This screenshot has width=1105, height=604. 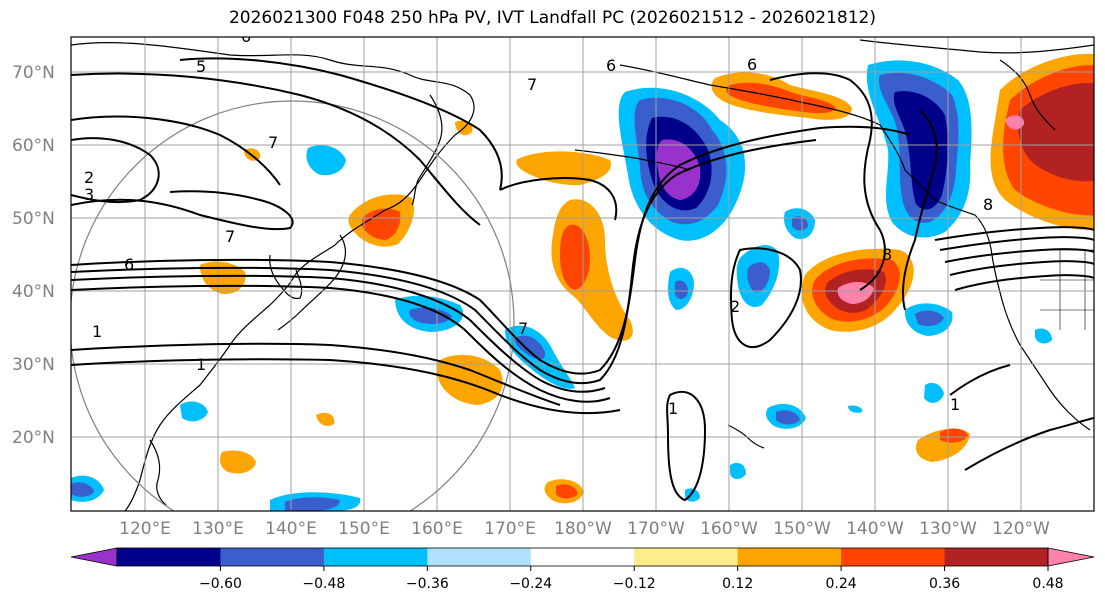 What do you see at coordinates (323, 584) in the screenshot?
I see `colorbar-tick-label: −0.48` at bounding box center [323, 584].